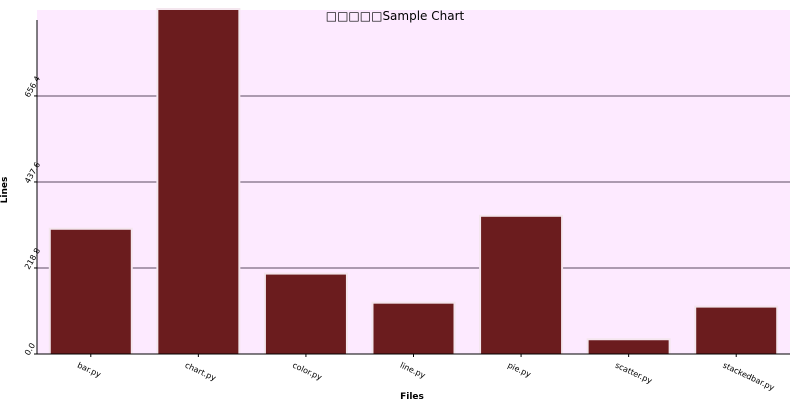 This screenshot has width=800, height=405. I want to click on bar-line-py, so click(413, 328).